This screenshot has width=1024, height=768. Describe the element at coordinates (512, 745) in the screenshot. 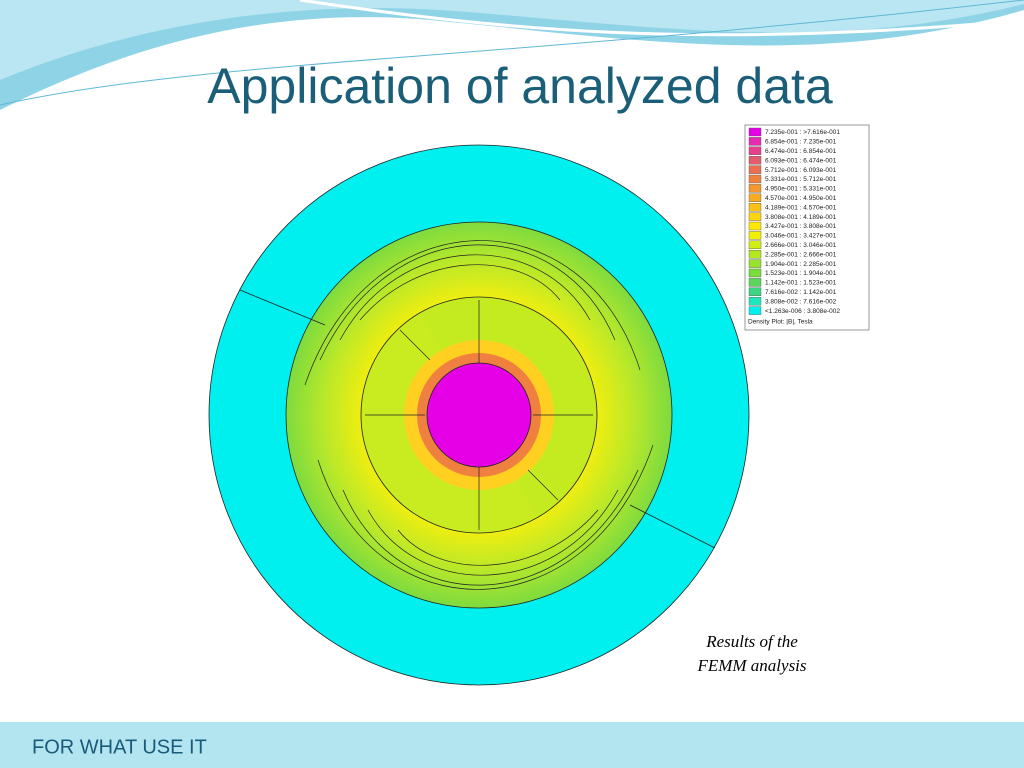

I see `footer-bar` at that location.